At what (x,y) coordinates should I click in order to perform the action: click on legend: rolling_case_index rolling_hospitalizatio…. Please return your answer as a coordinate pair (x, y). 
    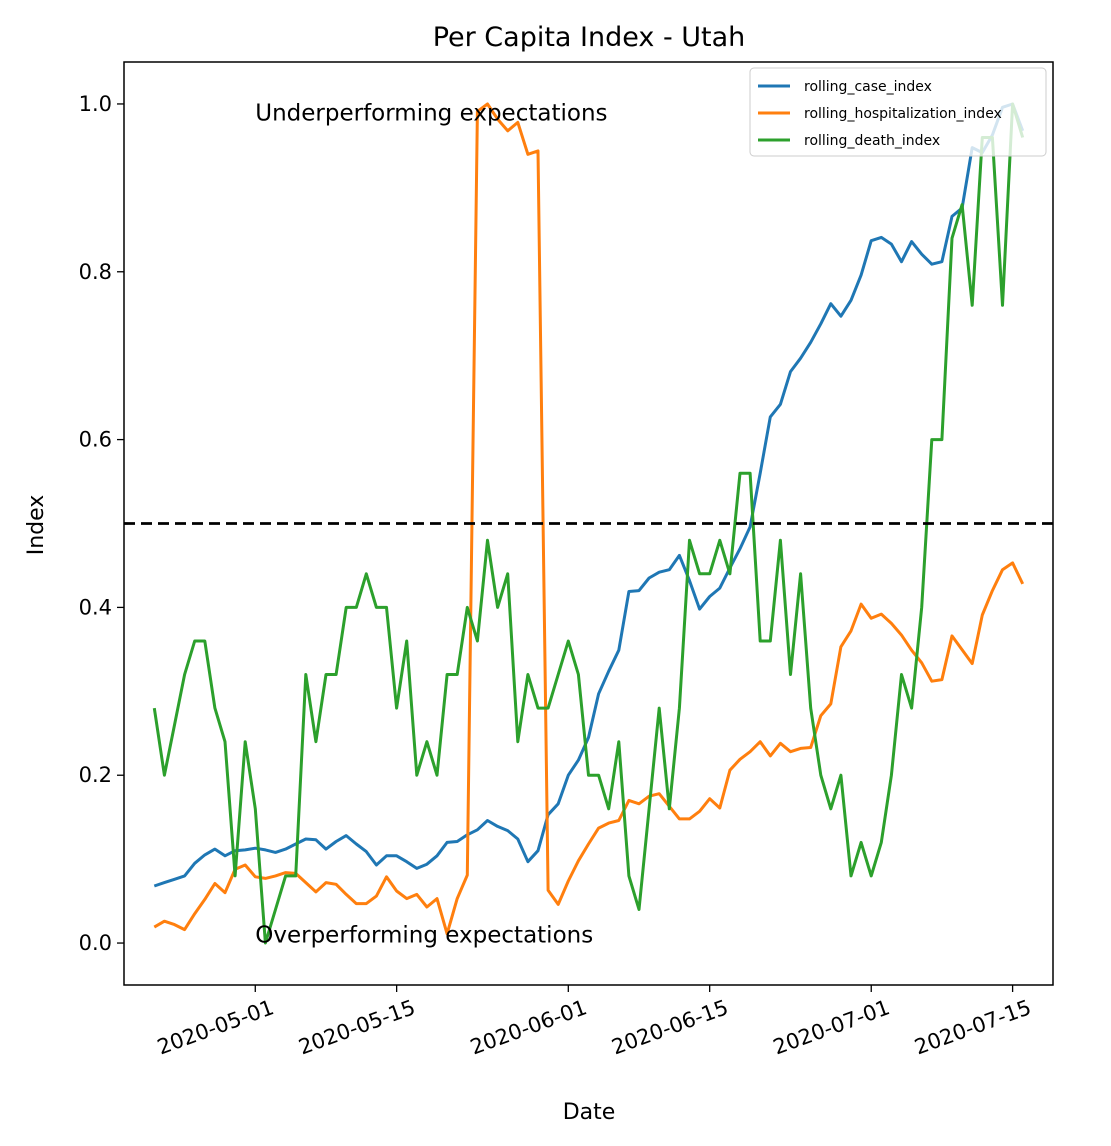
    Looking at the image, I should click on (898, 112).